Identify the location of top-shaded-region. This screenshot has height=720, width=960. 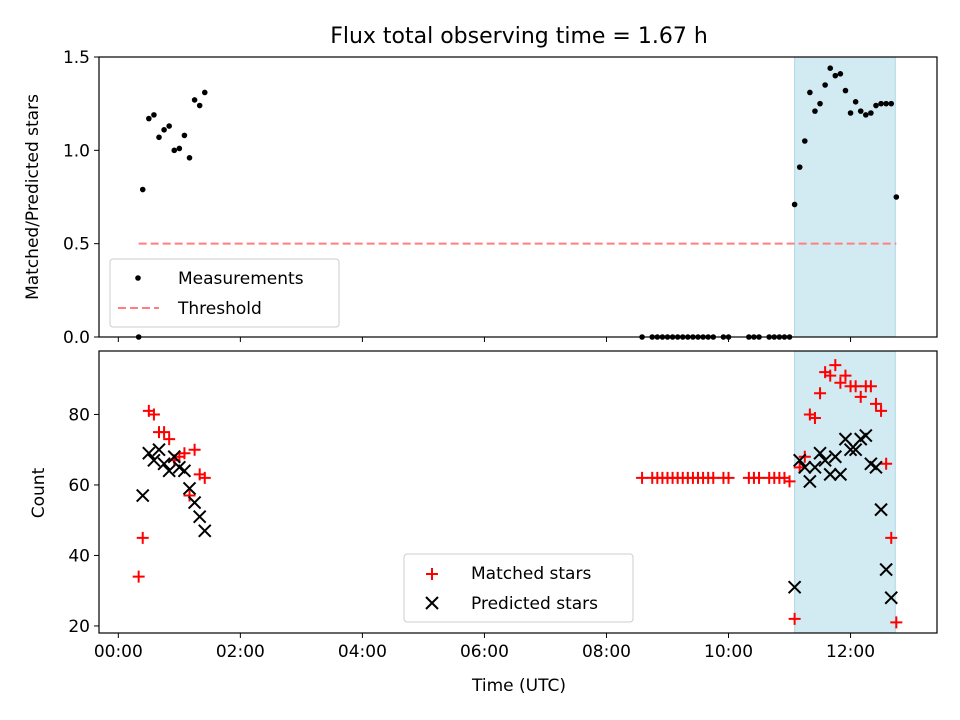
(845, 197).